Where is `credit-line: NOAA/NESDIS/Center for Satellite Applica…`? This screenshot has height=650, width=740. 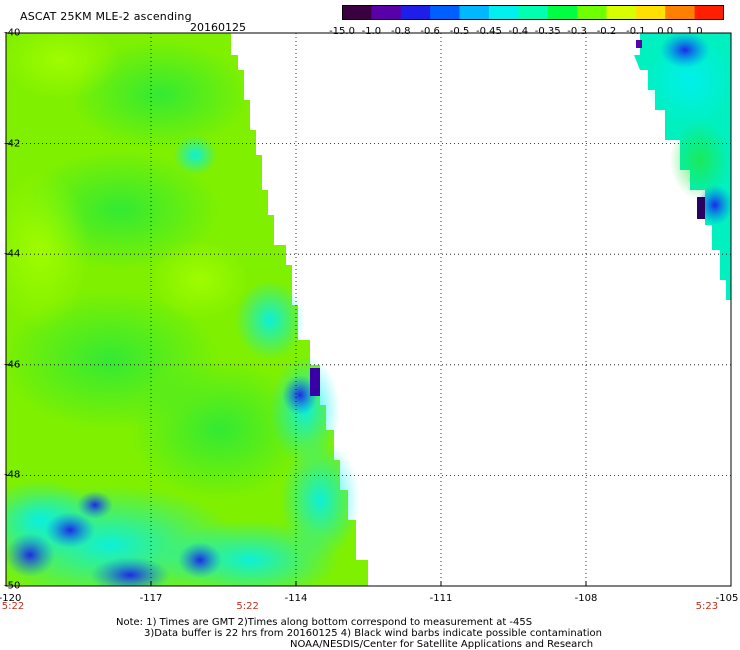
credit-line: NOAA/NESDIS/Center for Satellite Applica… is located at coordinates (442, 644).